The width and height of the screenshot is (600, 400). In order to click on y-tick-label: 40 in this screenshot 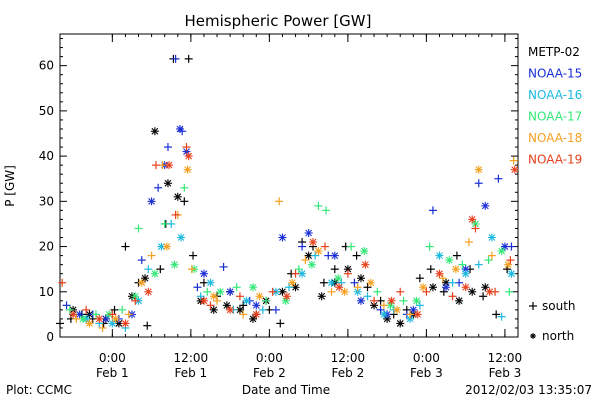, I will do `click(46, 156)`.